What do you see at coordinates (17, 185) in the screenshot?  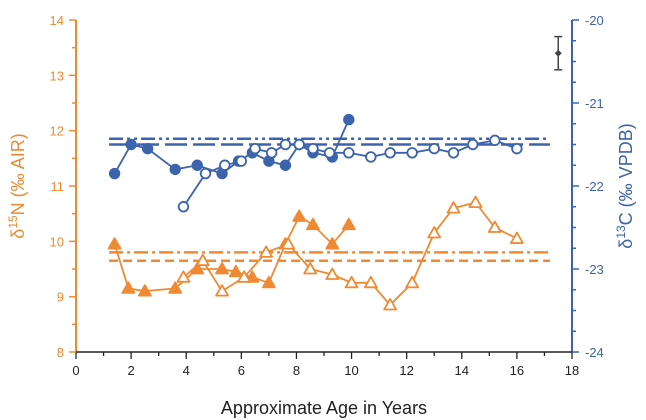 I see `left-axis-title: δ15N (‰ AIR)` at bounding box center [17, 185].